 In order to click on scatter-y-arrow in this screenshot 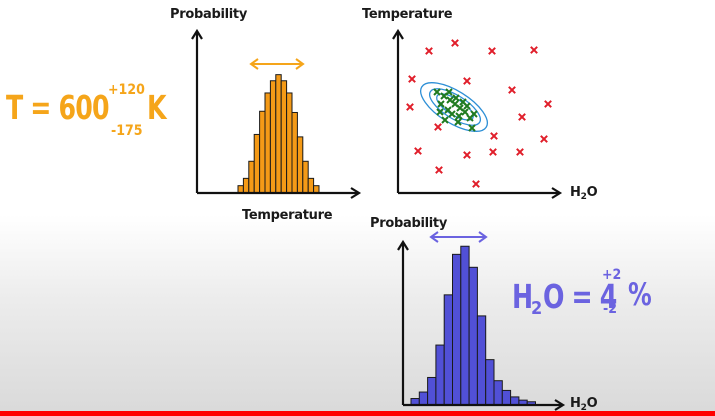, I will do `click(398, 34)`.